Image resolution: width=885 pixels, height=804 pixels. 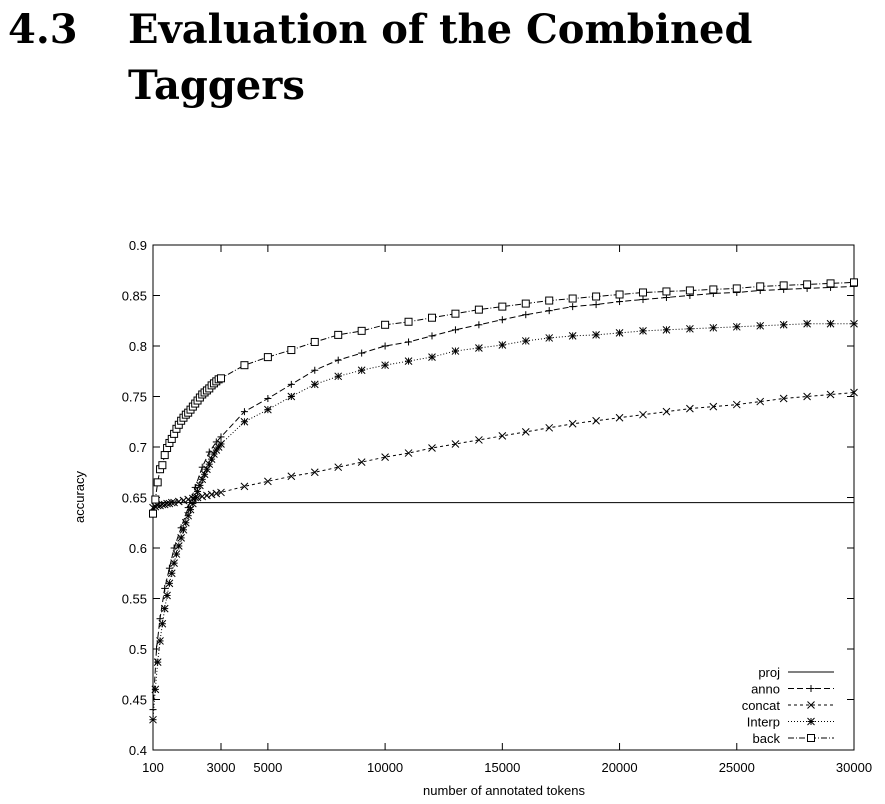 What do you see at coordinates (138, 447) in the screenshot?
I see `y-tick-label: 0.7` at bounding box center [138, 447].